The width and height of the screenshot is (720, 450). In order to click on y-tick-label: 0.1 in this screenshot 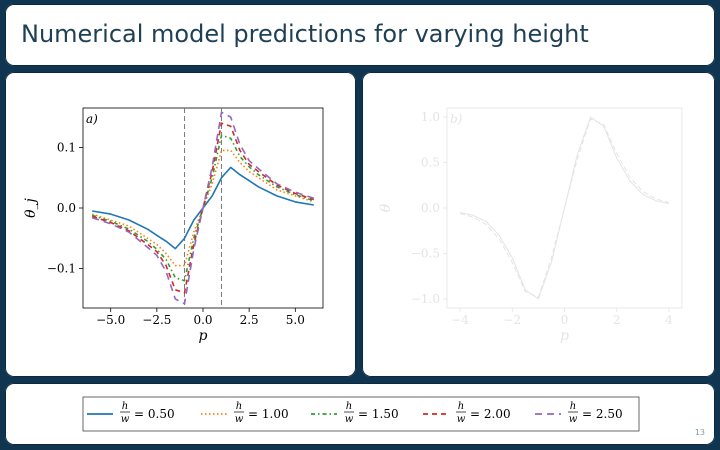, I will do `click(66, 147)`.